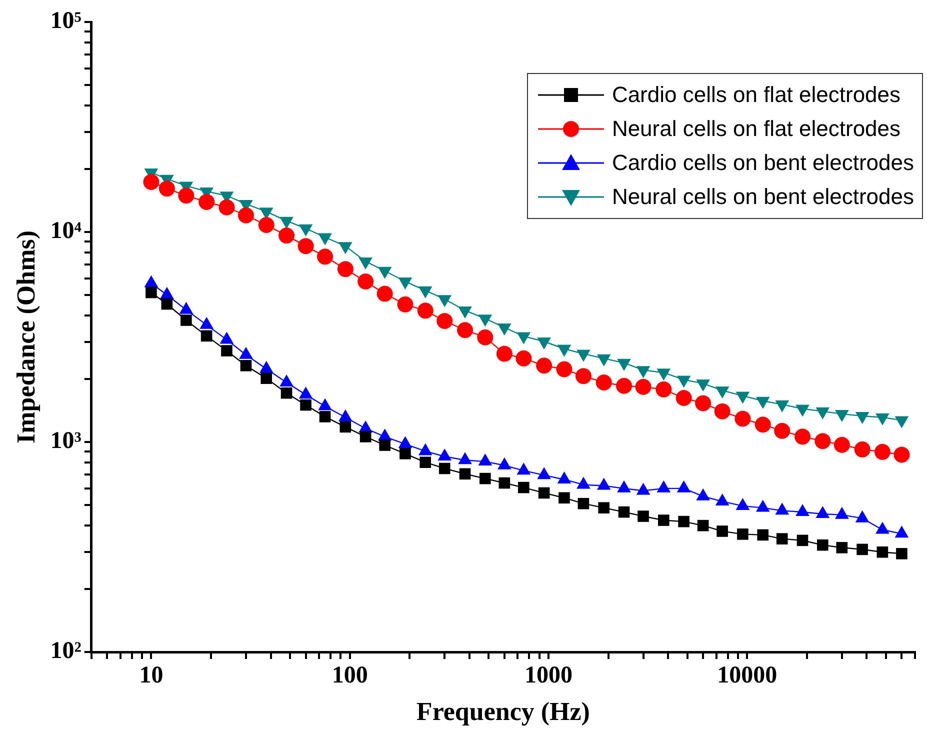  Describe the element at coordinates (66, 651) in the screenshot. I see `y-tick-label: 10²` at that location.